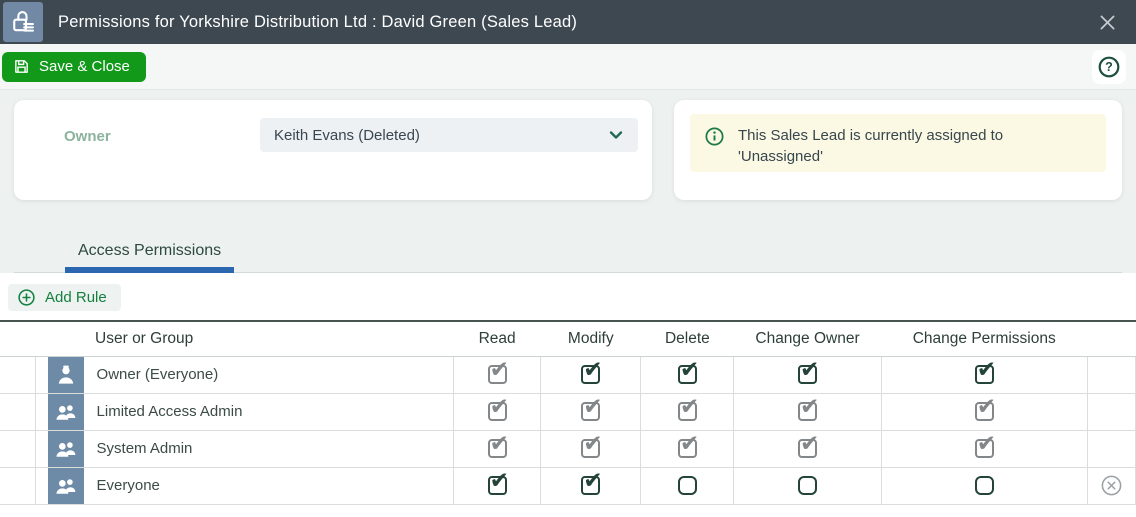  Describe the element at coordinates (449, 135) in the screenshot. I see `owner-select: Keith Evans (Deleted)` at that location.